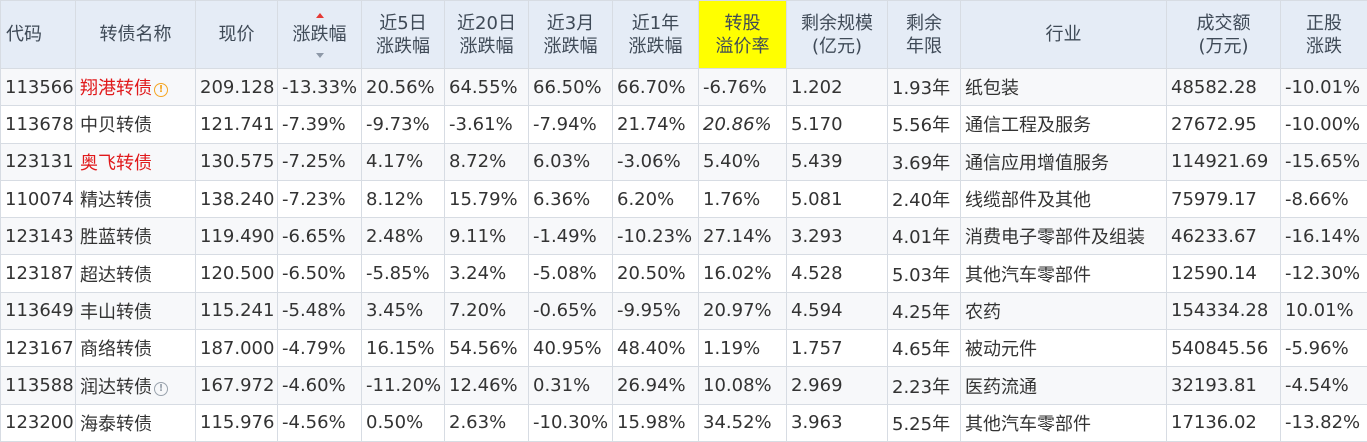  What do you see at coordinates (655, 46) in the screenshot?
I see `col-header-chg1y-line2: 涨跌幅` at bounding box center [655, 46].